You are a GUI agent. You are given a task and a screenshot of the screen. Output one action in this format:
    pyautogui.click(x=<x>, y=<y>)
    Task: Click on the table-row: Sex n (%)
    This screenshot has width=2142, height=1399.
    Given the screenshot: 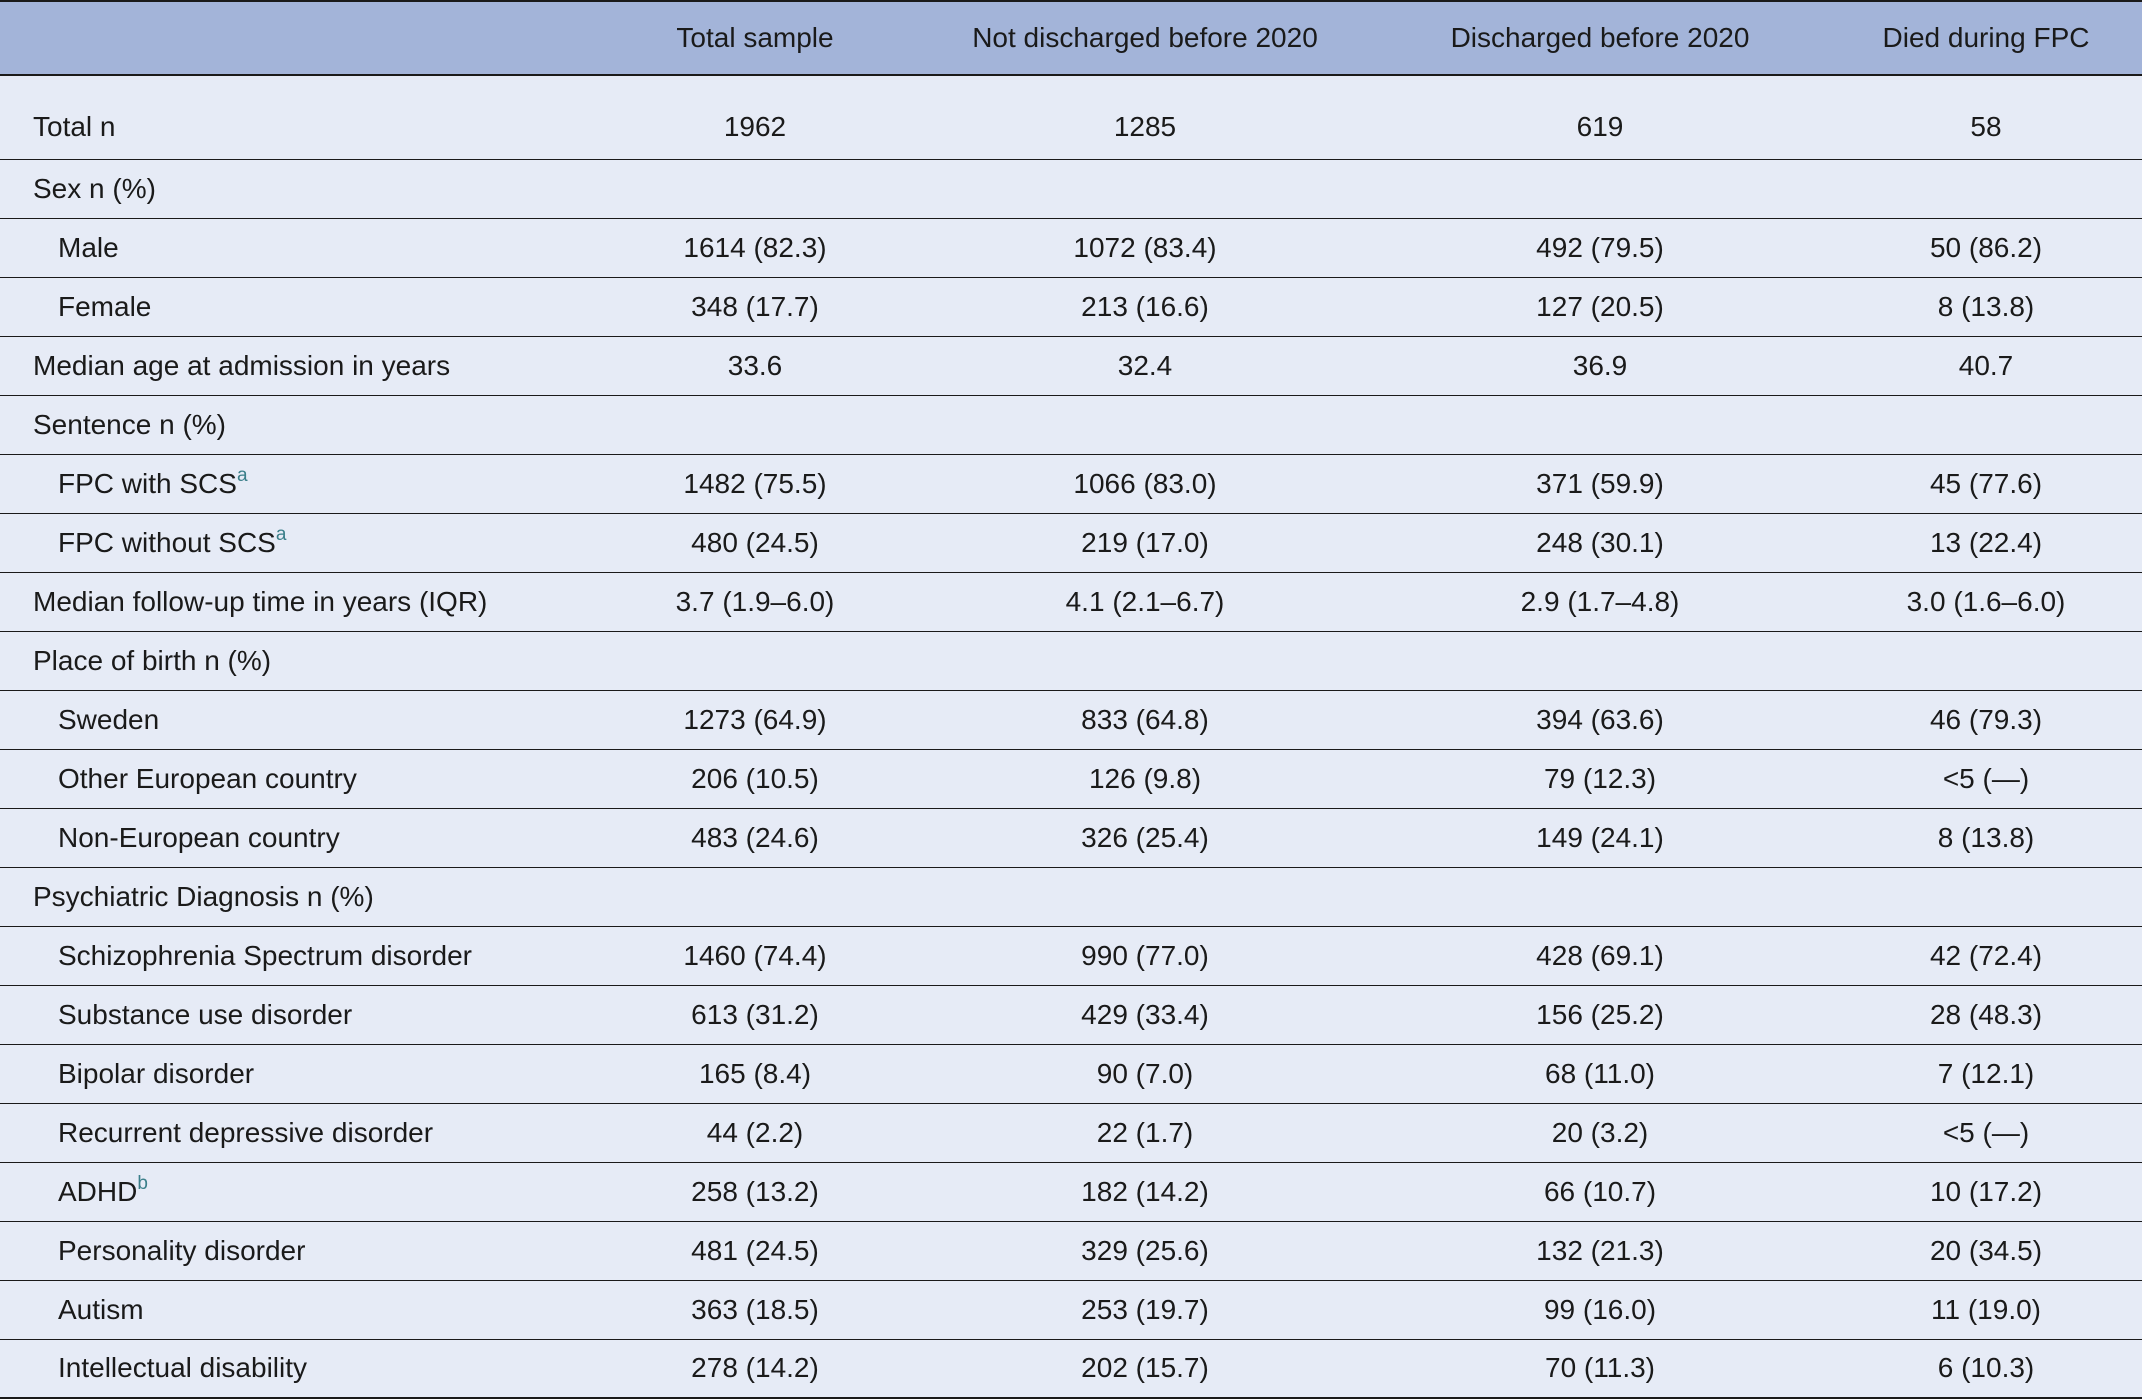 What is the action you would take?
    pyautogui.click(x=1071, y=189)
    